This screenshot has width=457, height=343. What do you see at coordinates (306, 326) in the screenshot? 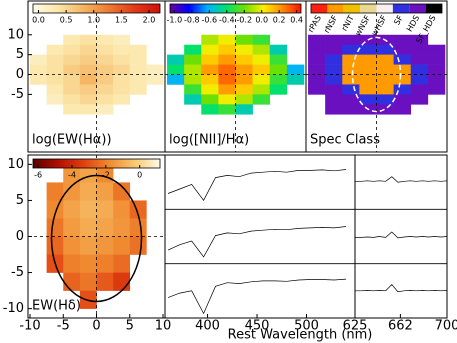
I see `x-tick-label: 500` at bounding box center [306, 326].